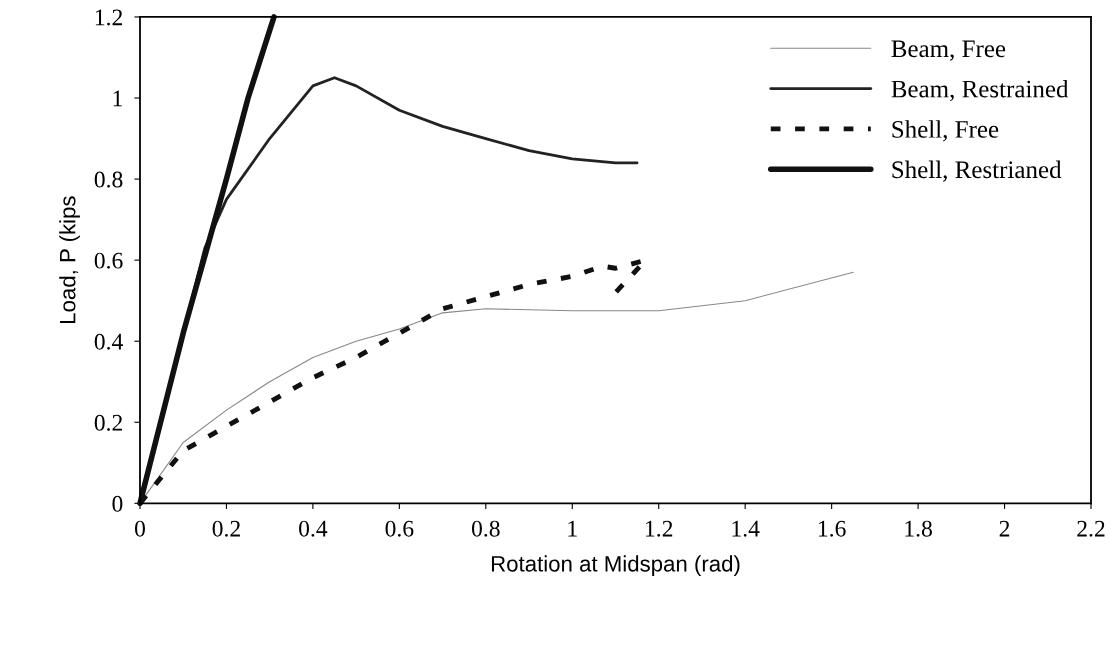 The image size is (1111, 652). I want to click on y-tick-label: 0.2, so click(108, 422).